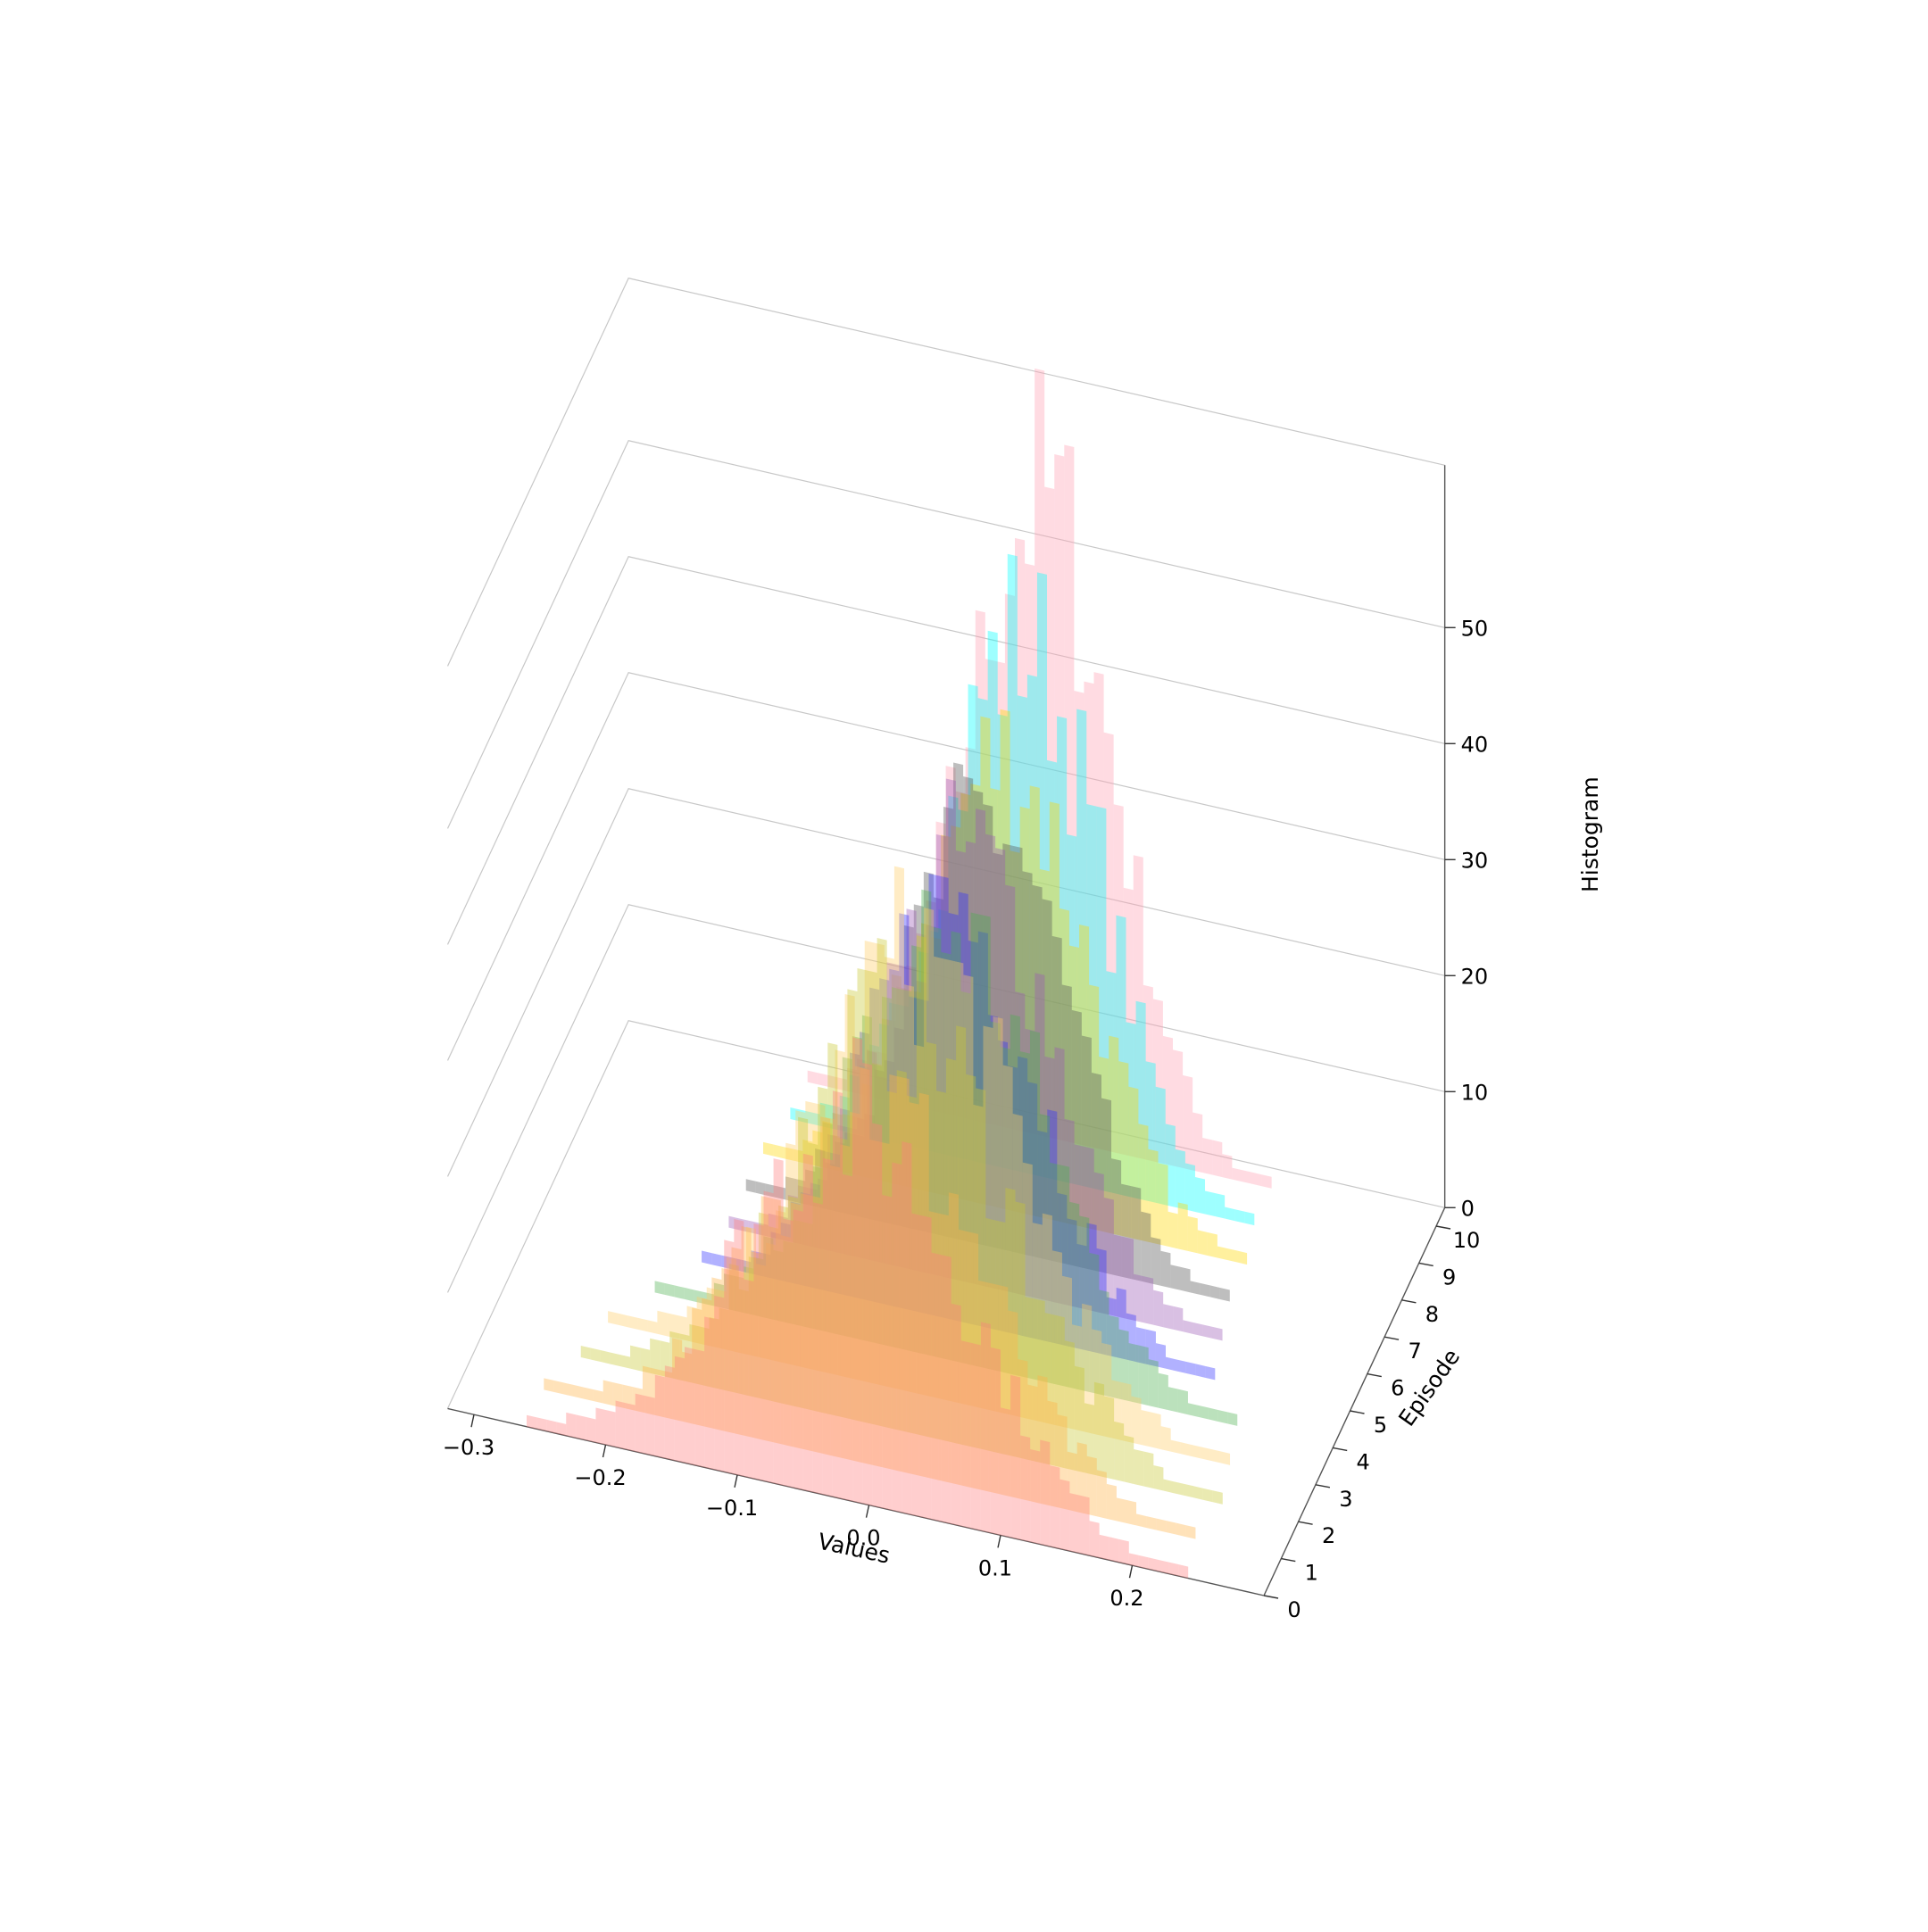 The image size is (1928, 1932). Describe the element at coordinates (1398, 1388) in the screenshot. I see `episode-tick-label: 6` at that location.